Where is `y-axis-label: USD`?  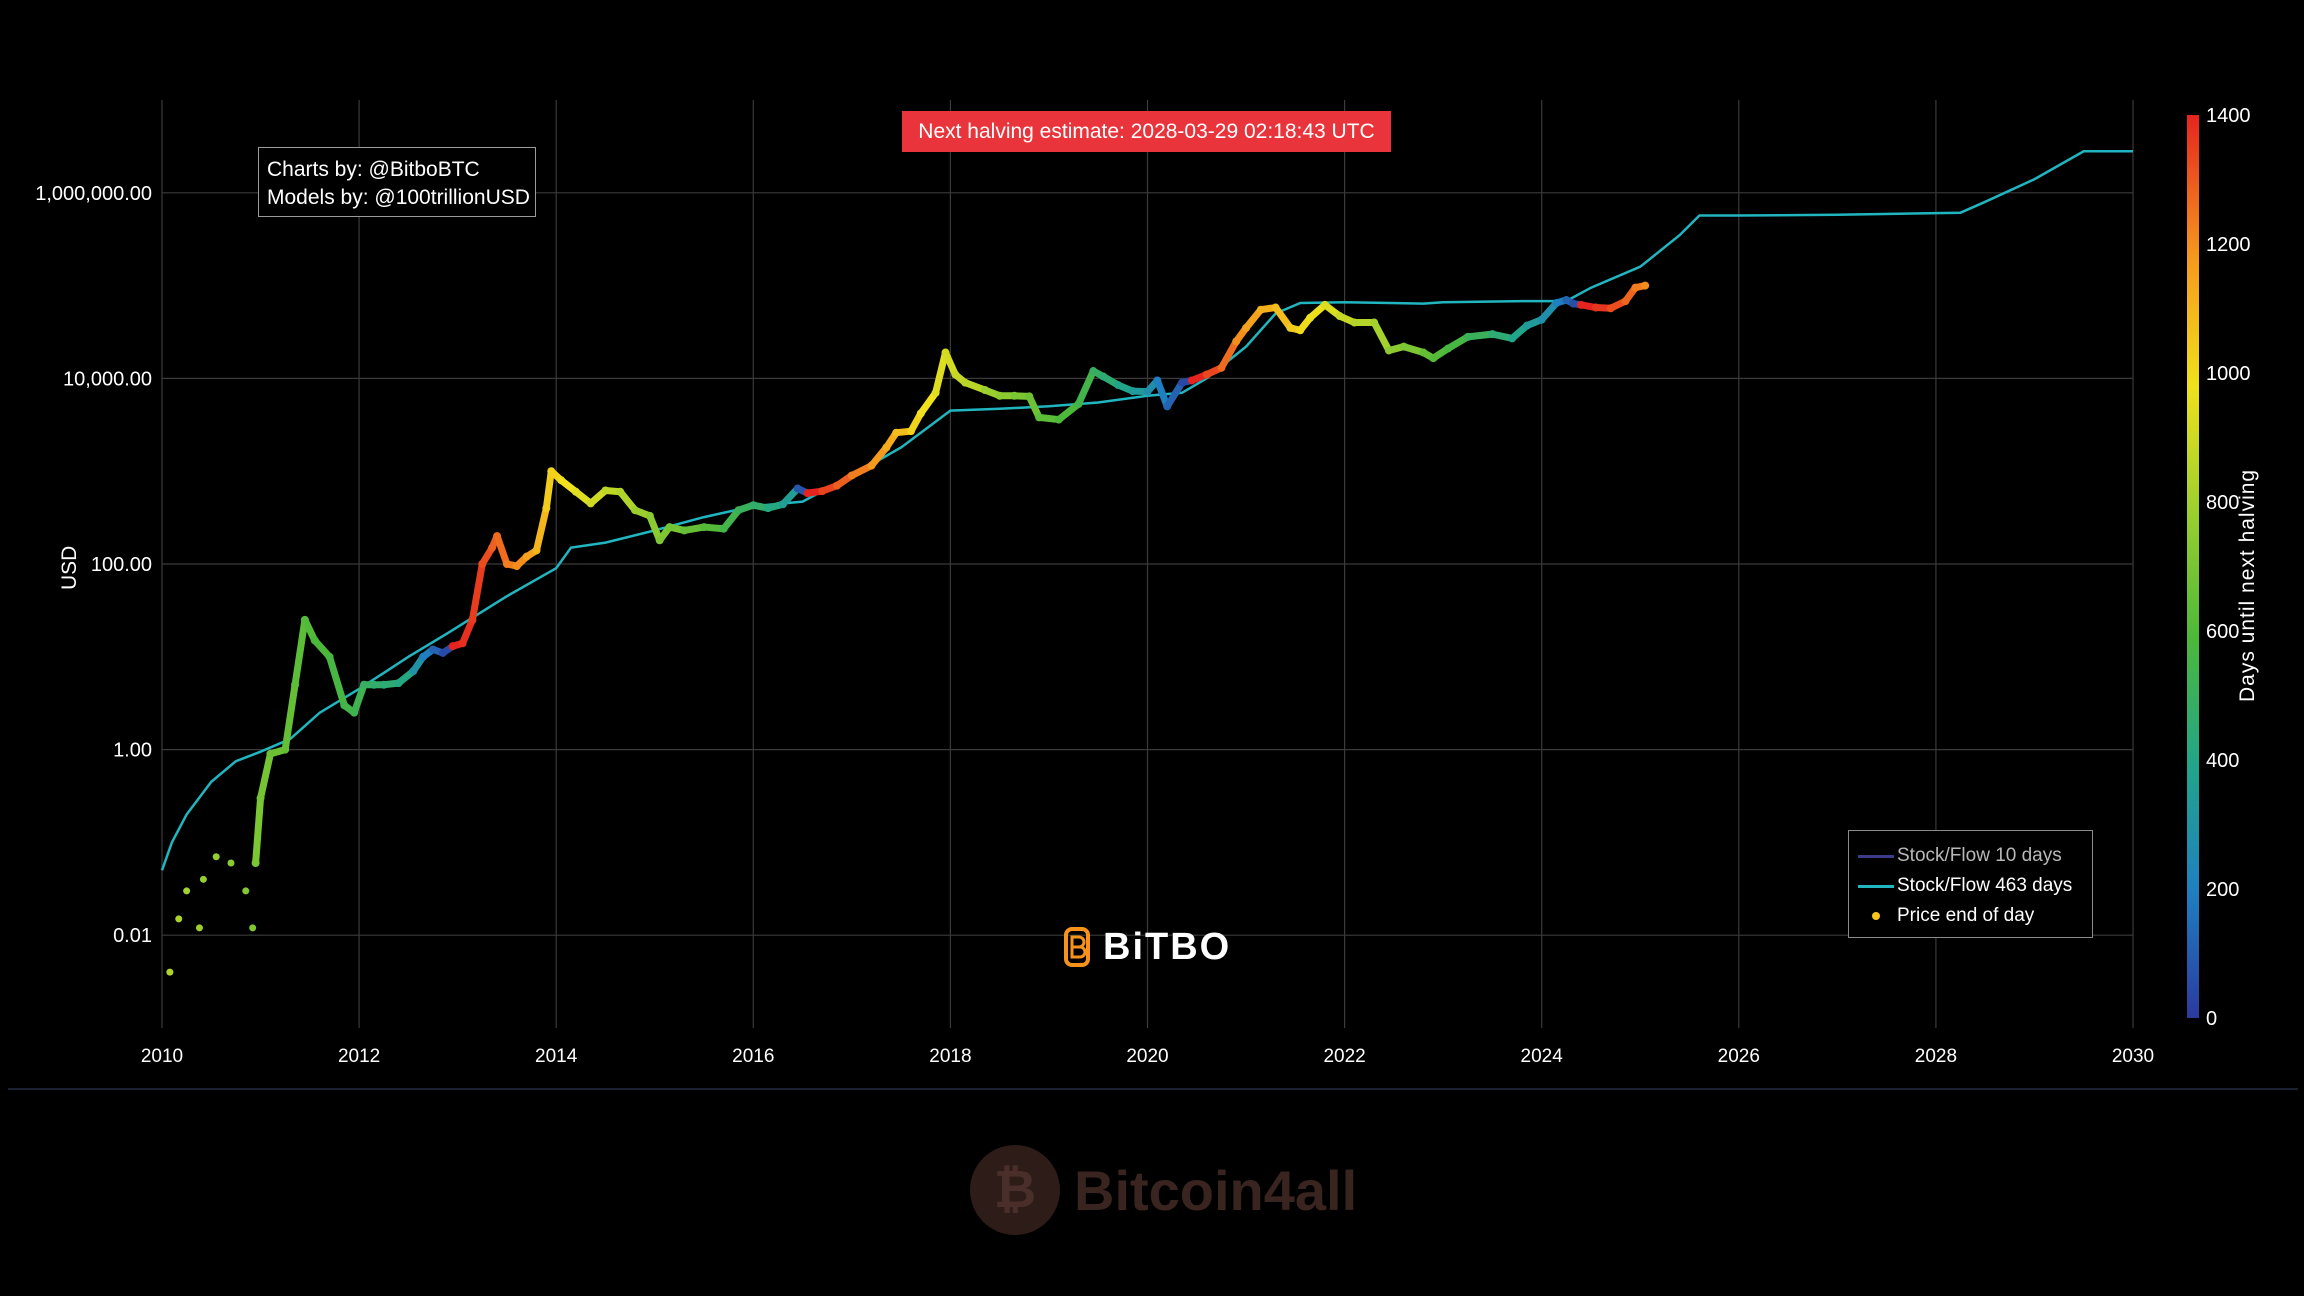 y-axis-label: USD is located at coordinates (69, 567).